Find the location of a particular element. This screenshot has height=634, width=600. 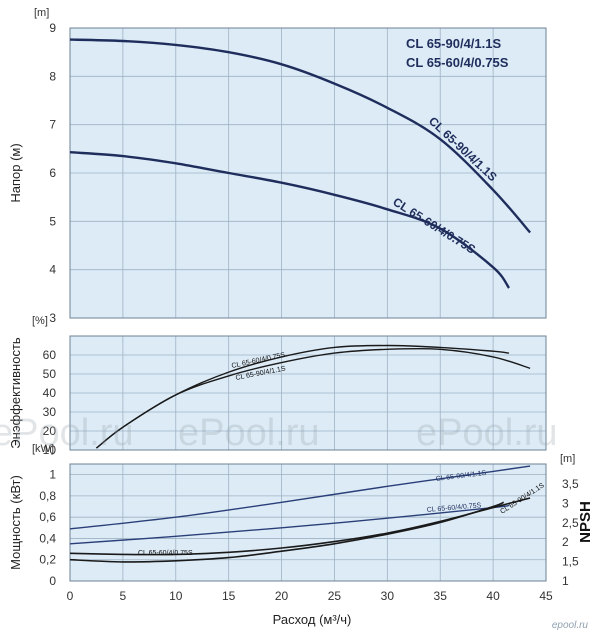

logo: epool.ru is located at coordinates (570, 625).